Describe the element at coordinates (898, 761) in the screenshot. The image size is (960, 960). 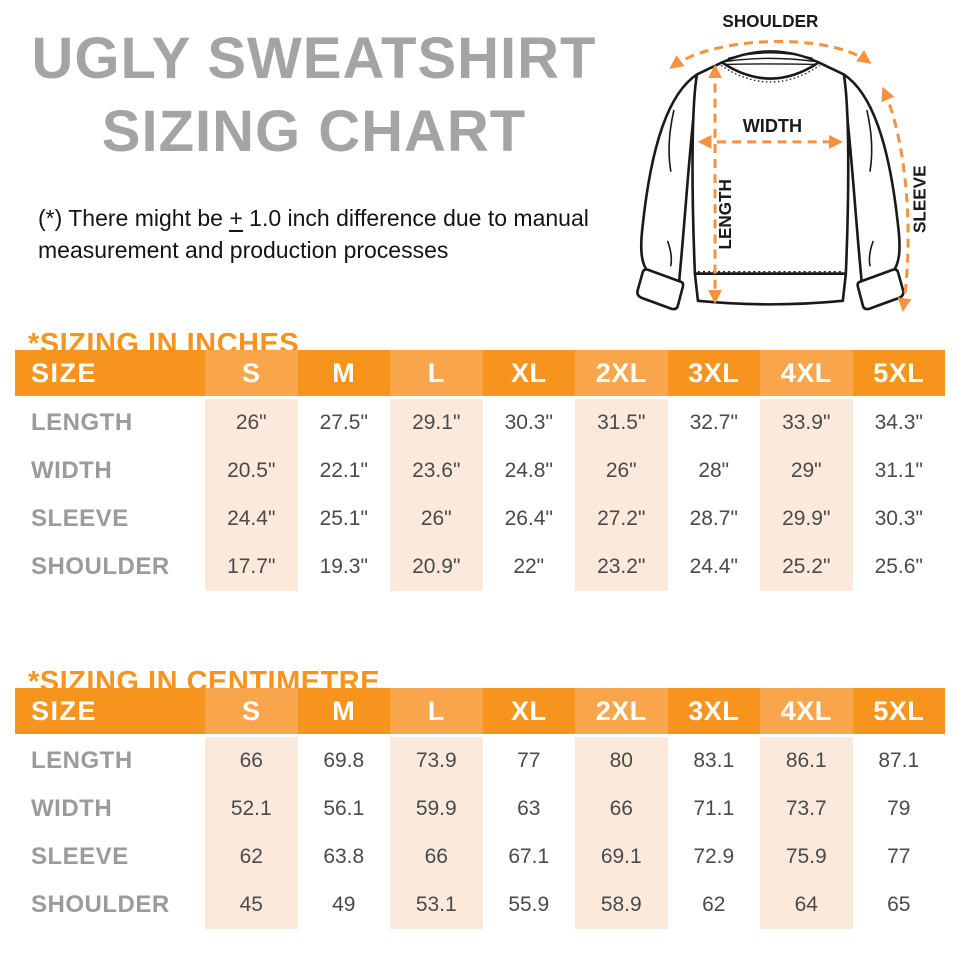
I see `table-cell: 87.1` at that location.